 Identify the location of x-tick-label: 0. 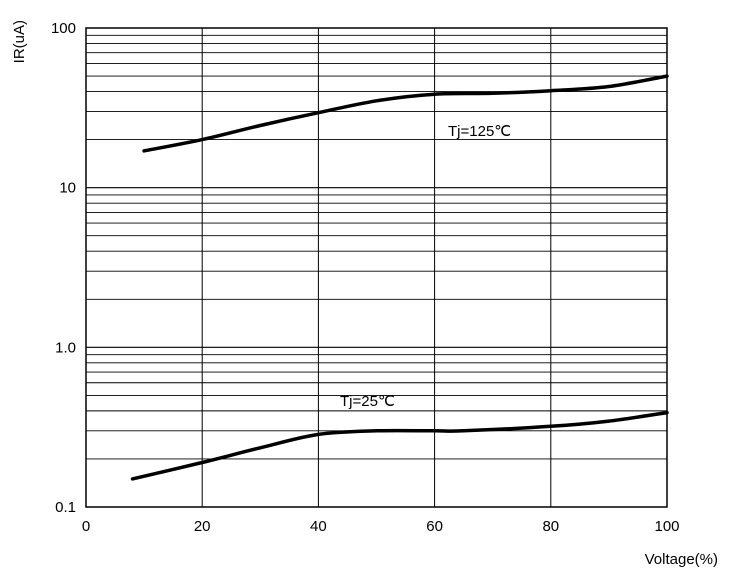
(86, 526).